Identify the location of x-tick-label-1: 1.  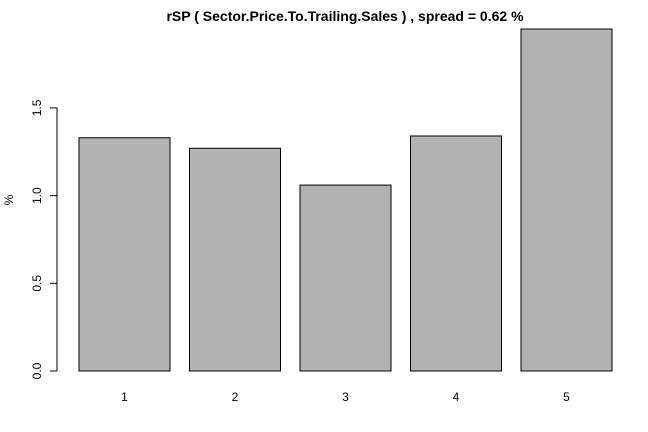
(124, 397).